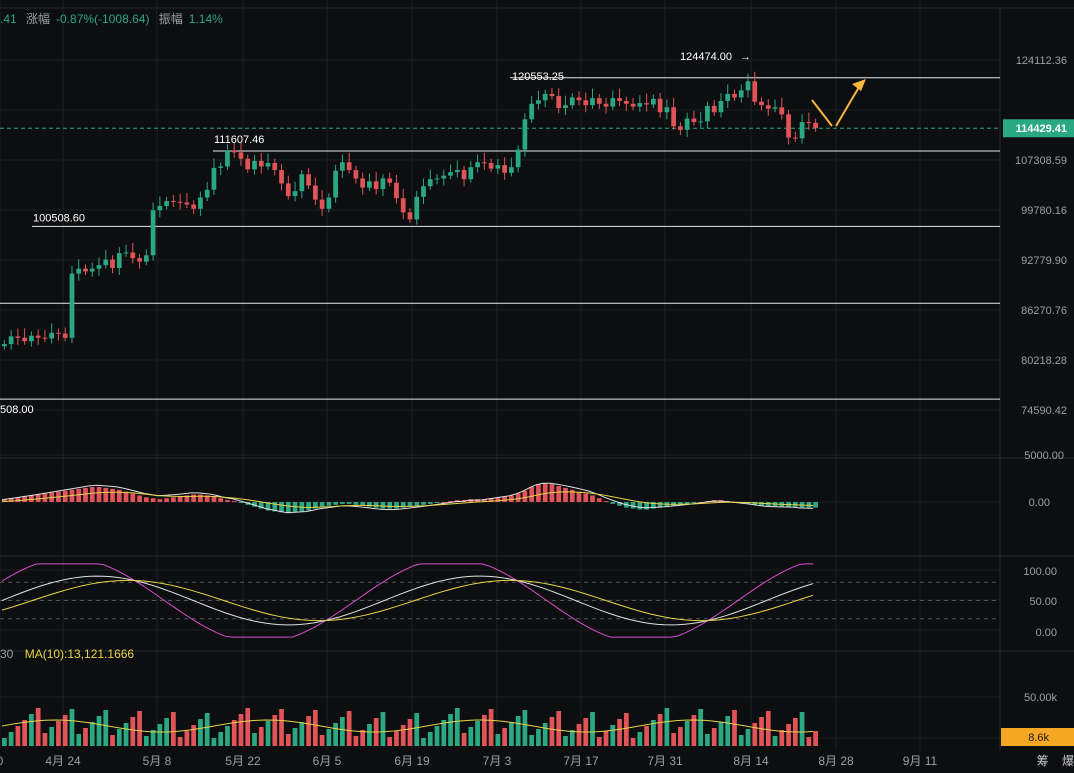 The width and height of the screenshot is (1074, 773). I want to click on ticker-stats-bar: .41 涨幅 -0.87%(-1008.64) 振幅 1.14%, so click(114, 18).